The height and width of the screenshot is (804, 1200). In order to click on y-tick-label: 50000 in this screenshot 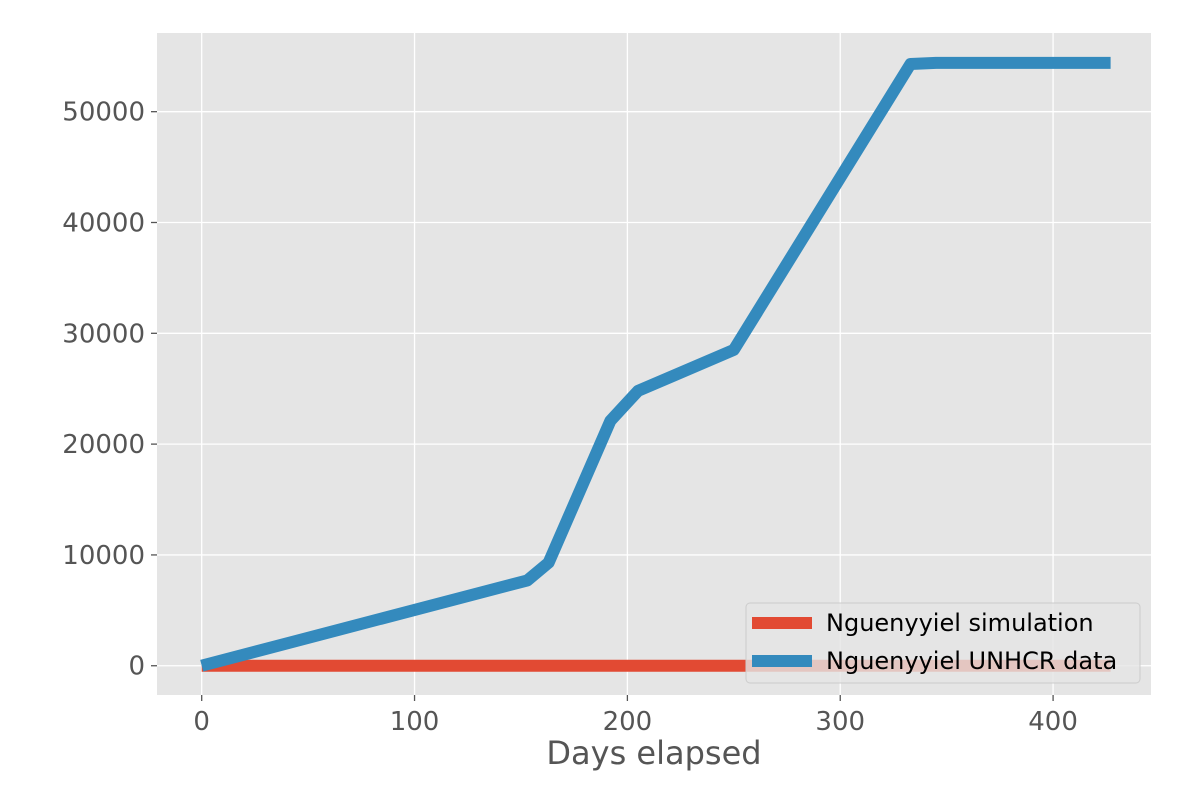, I will do `click(103, 113)`.